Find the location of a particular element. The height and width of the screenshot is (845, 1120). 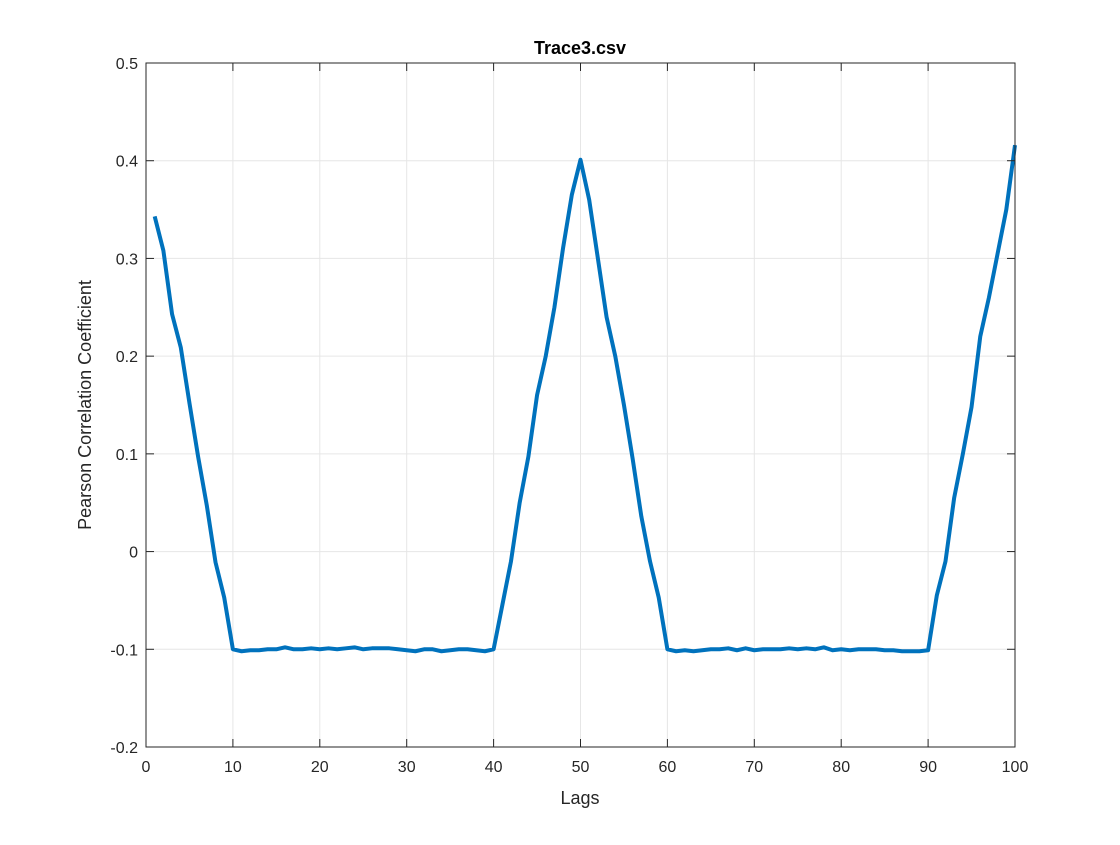

x-tick-label: 40 is located at coordinates (494, 767).